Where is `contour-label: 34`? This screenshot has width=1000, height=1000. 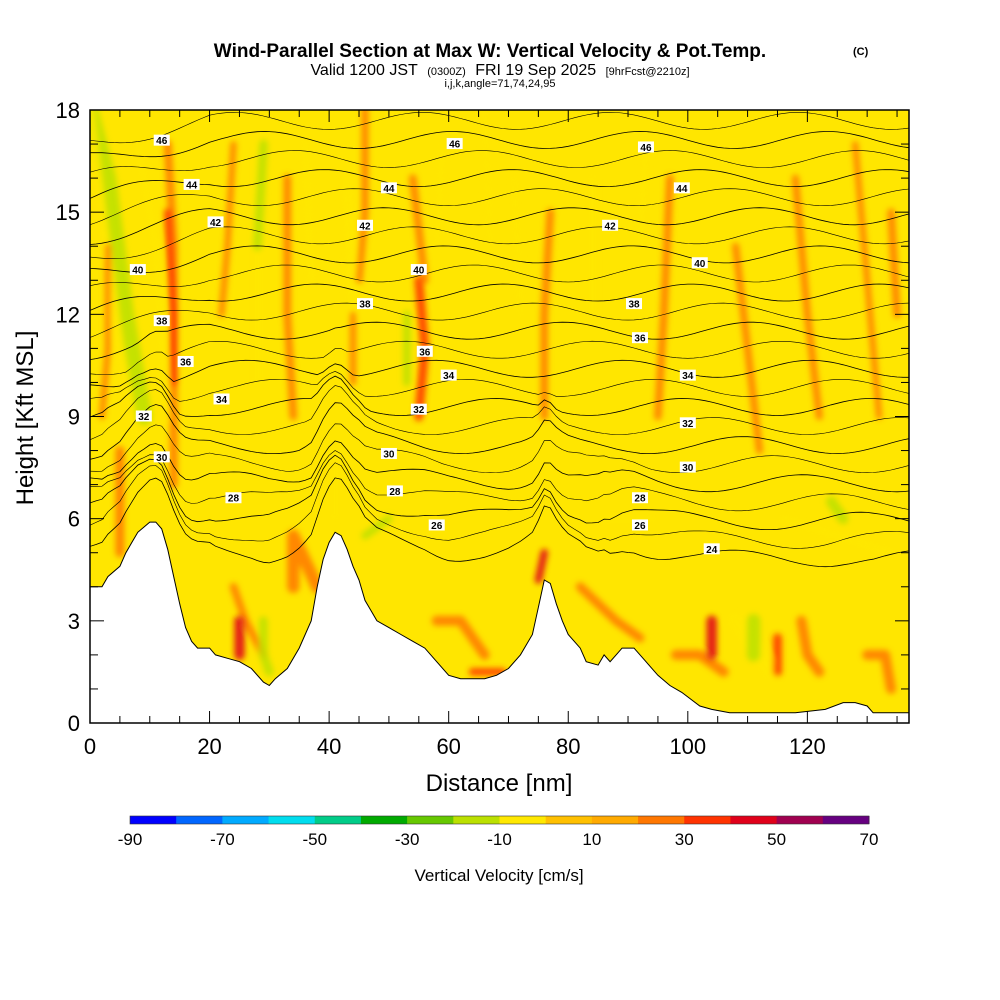
contour-label: 34 is located at coordinates (222, 400).